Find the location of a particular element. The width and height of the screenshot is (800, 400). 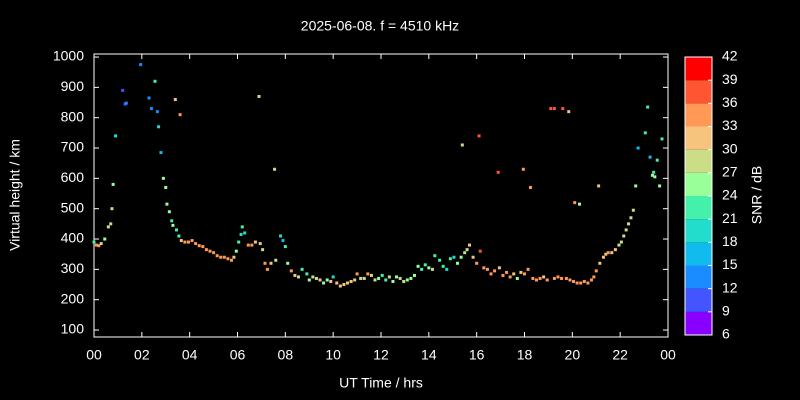

x-tick-label: 14 is located at coordinates (429, 355).